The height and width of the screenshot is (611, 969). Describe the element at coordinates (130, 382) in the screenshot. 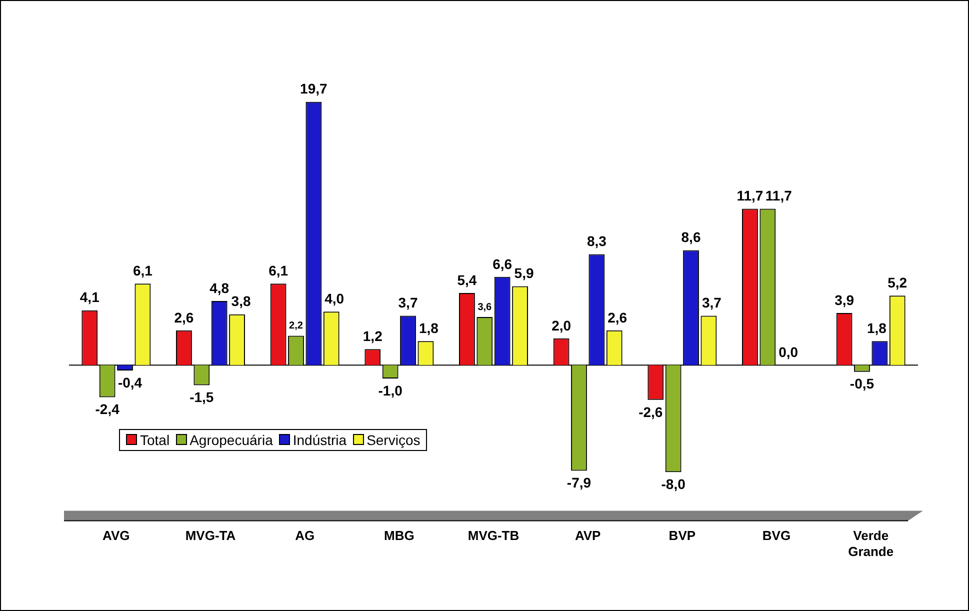

I see `data-label: -0,4` at that location.